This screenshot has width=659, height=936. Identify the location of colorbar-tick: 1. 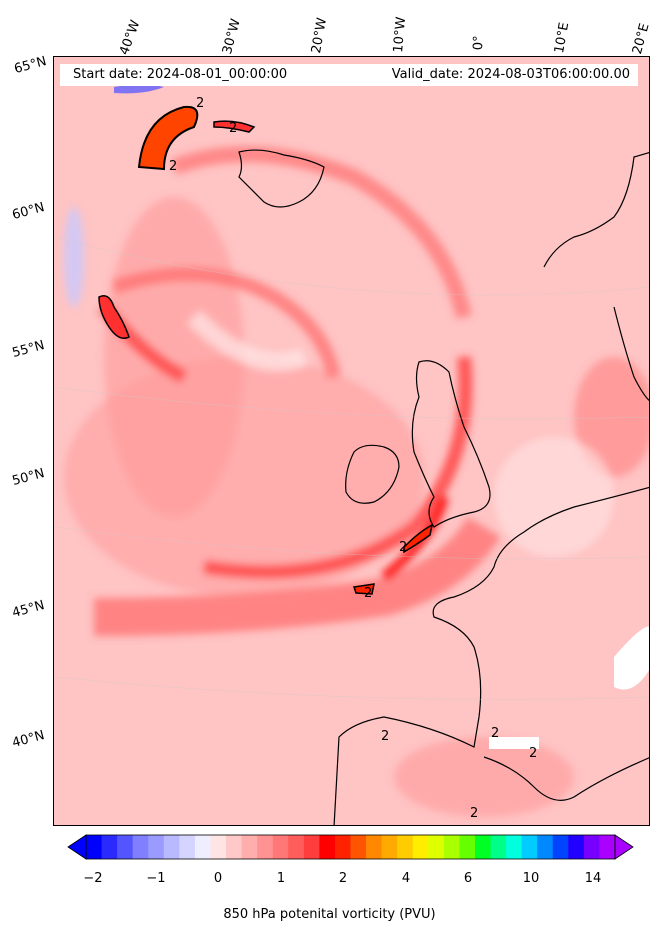
(281, 878).